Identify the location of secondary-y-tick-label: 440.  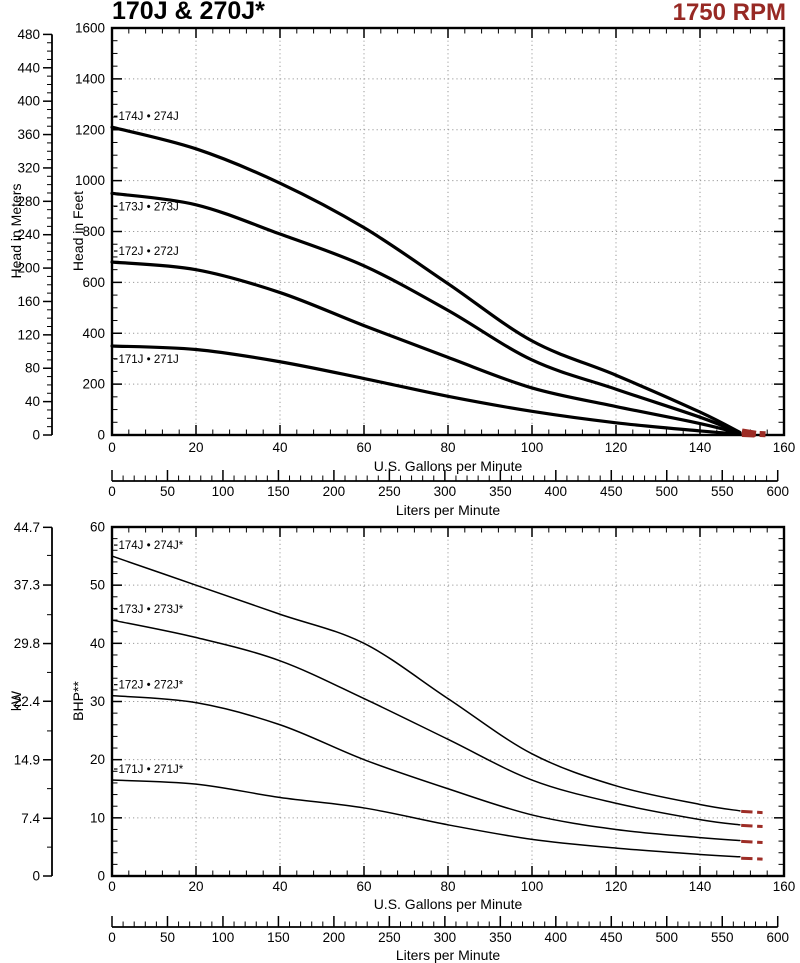
(28, 67).